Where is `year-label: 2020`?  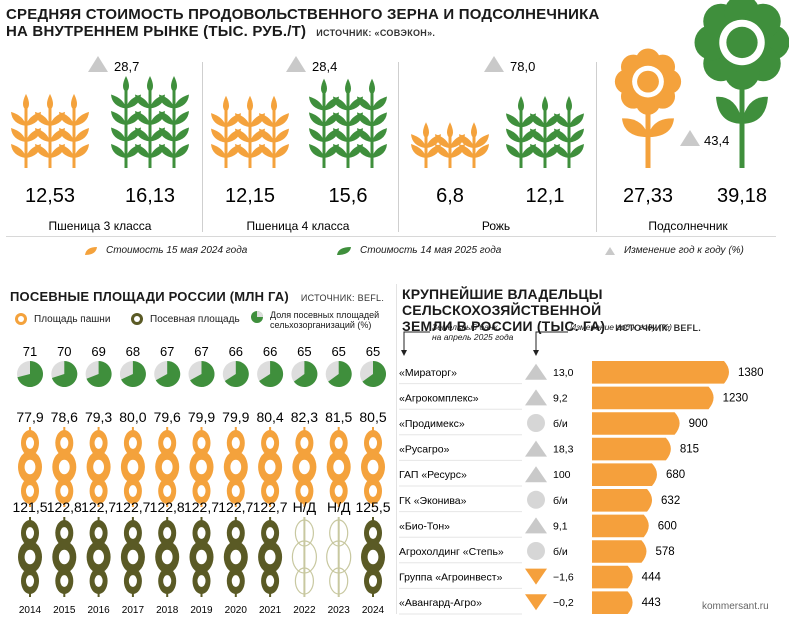 year-label: 2020 is located at coordinates (236, 610).